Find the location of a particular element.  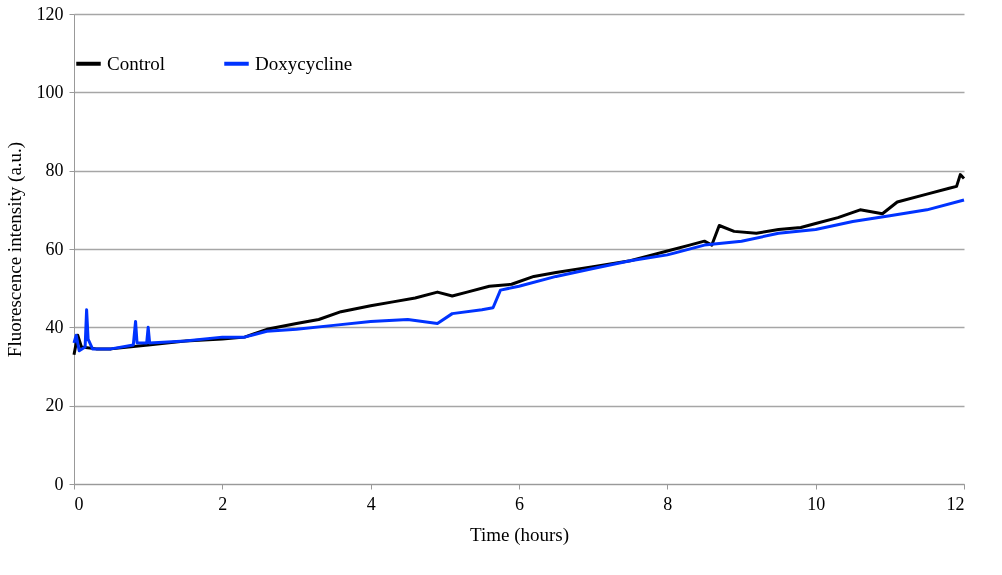

y-tick-label: 120 is located at coordinates (50, 13).